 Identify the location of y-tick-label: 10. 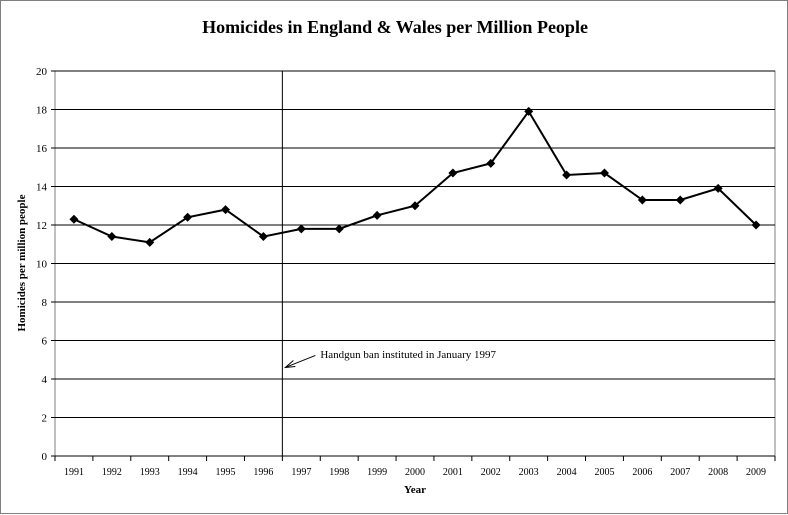
(42, 265).